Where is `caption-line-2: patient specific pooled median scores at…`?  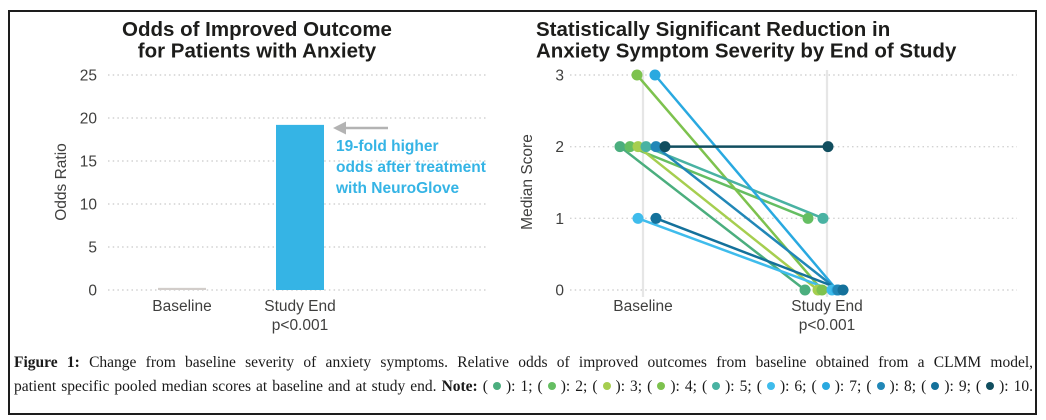 caption-line-2: patient specific pooled median scores at… is located at coordinates (523, 387).